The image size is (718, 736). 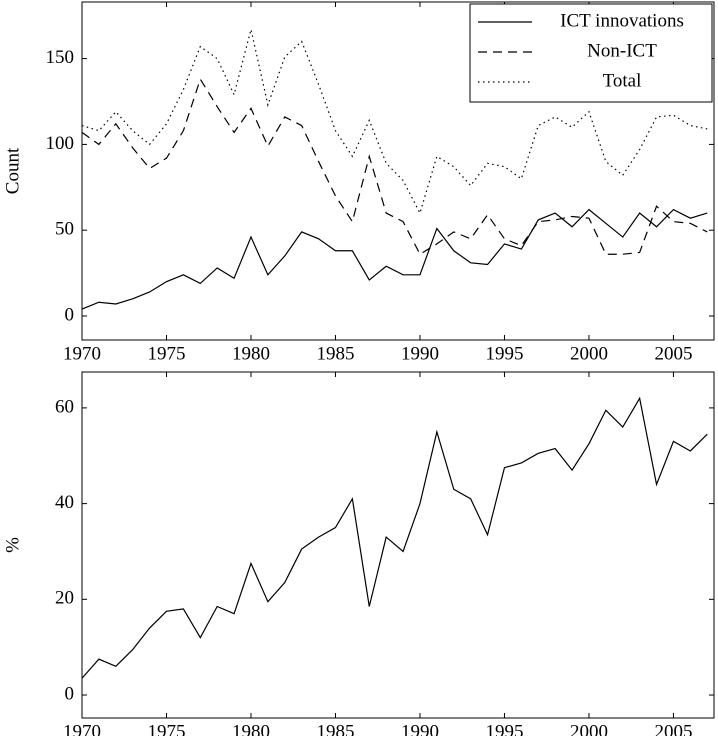 I want to click on y-tick-label: 40, so click(x=64, y=502).